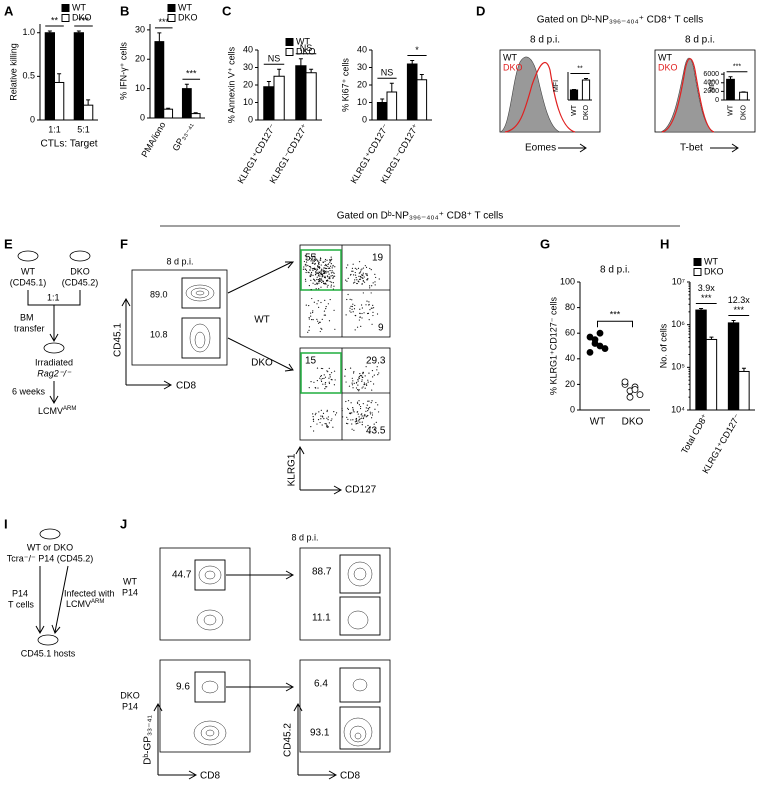 This screenshot has width=764, height=800. What do you see at coordinates (28, 256) in the screenshot?
I see `mouse-icon` at bounding box center [28, 256].